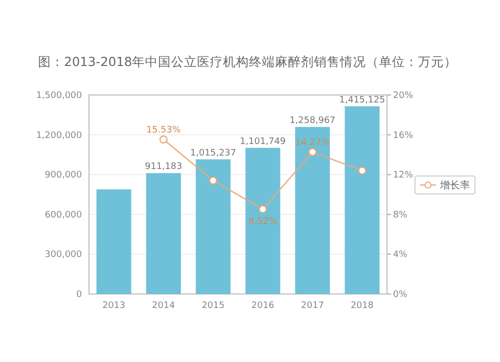 Image resolution: width=500 pixels, height=362 pixels. Describe the element at coordinates (312, 143) in the screenshot. I see `data-label: 14.27%` at that location.